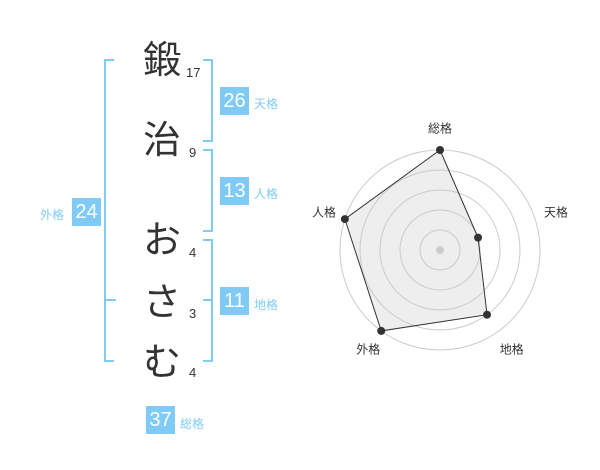  Describe the element at coordinates (192, 424) in the screenshot. I see `soukaku-label: 総格` at that location.